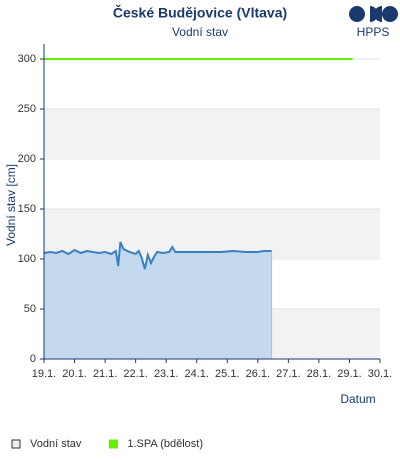 This screenshot has height=460, width=400. Describe the element at coordinates (74, 374) in the screenshot. I see `x-tick-label: 20.1.` at that location.